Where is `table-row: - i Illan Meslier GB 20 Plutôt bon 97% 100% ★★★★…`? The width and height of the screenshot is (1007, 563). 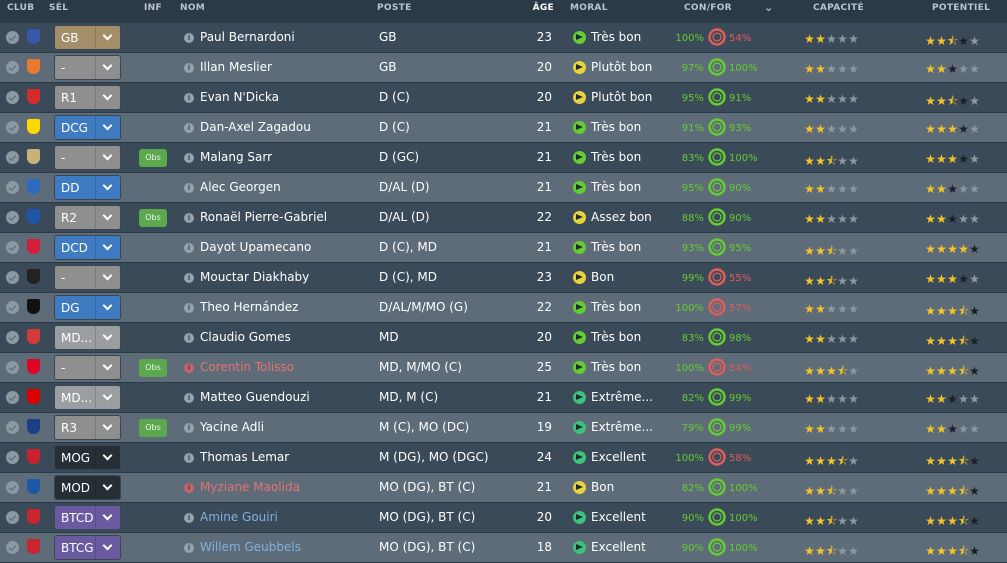 table-row: - i Illan Meslier GB 20 Plutôt bon 97% 100% ★★★★… is located at coordinates (503, 67).